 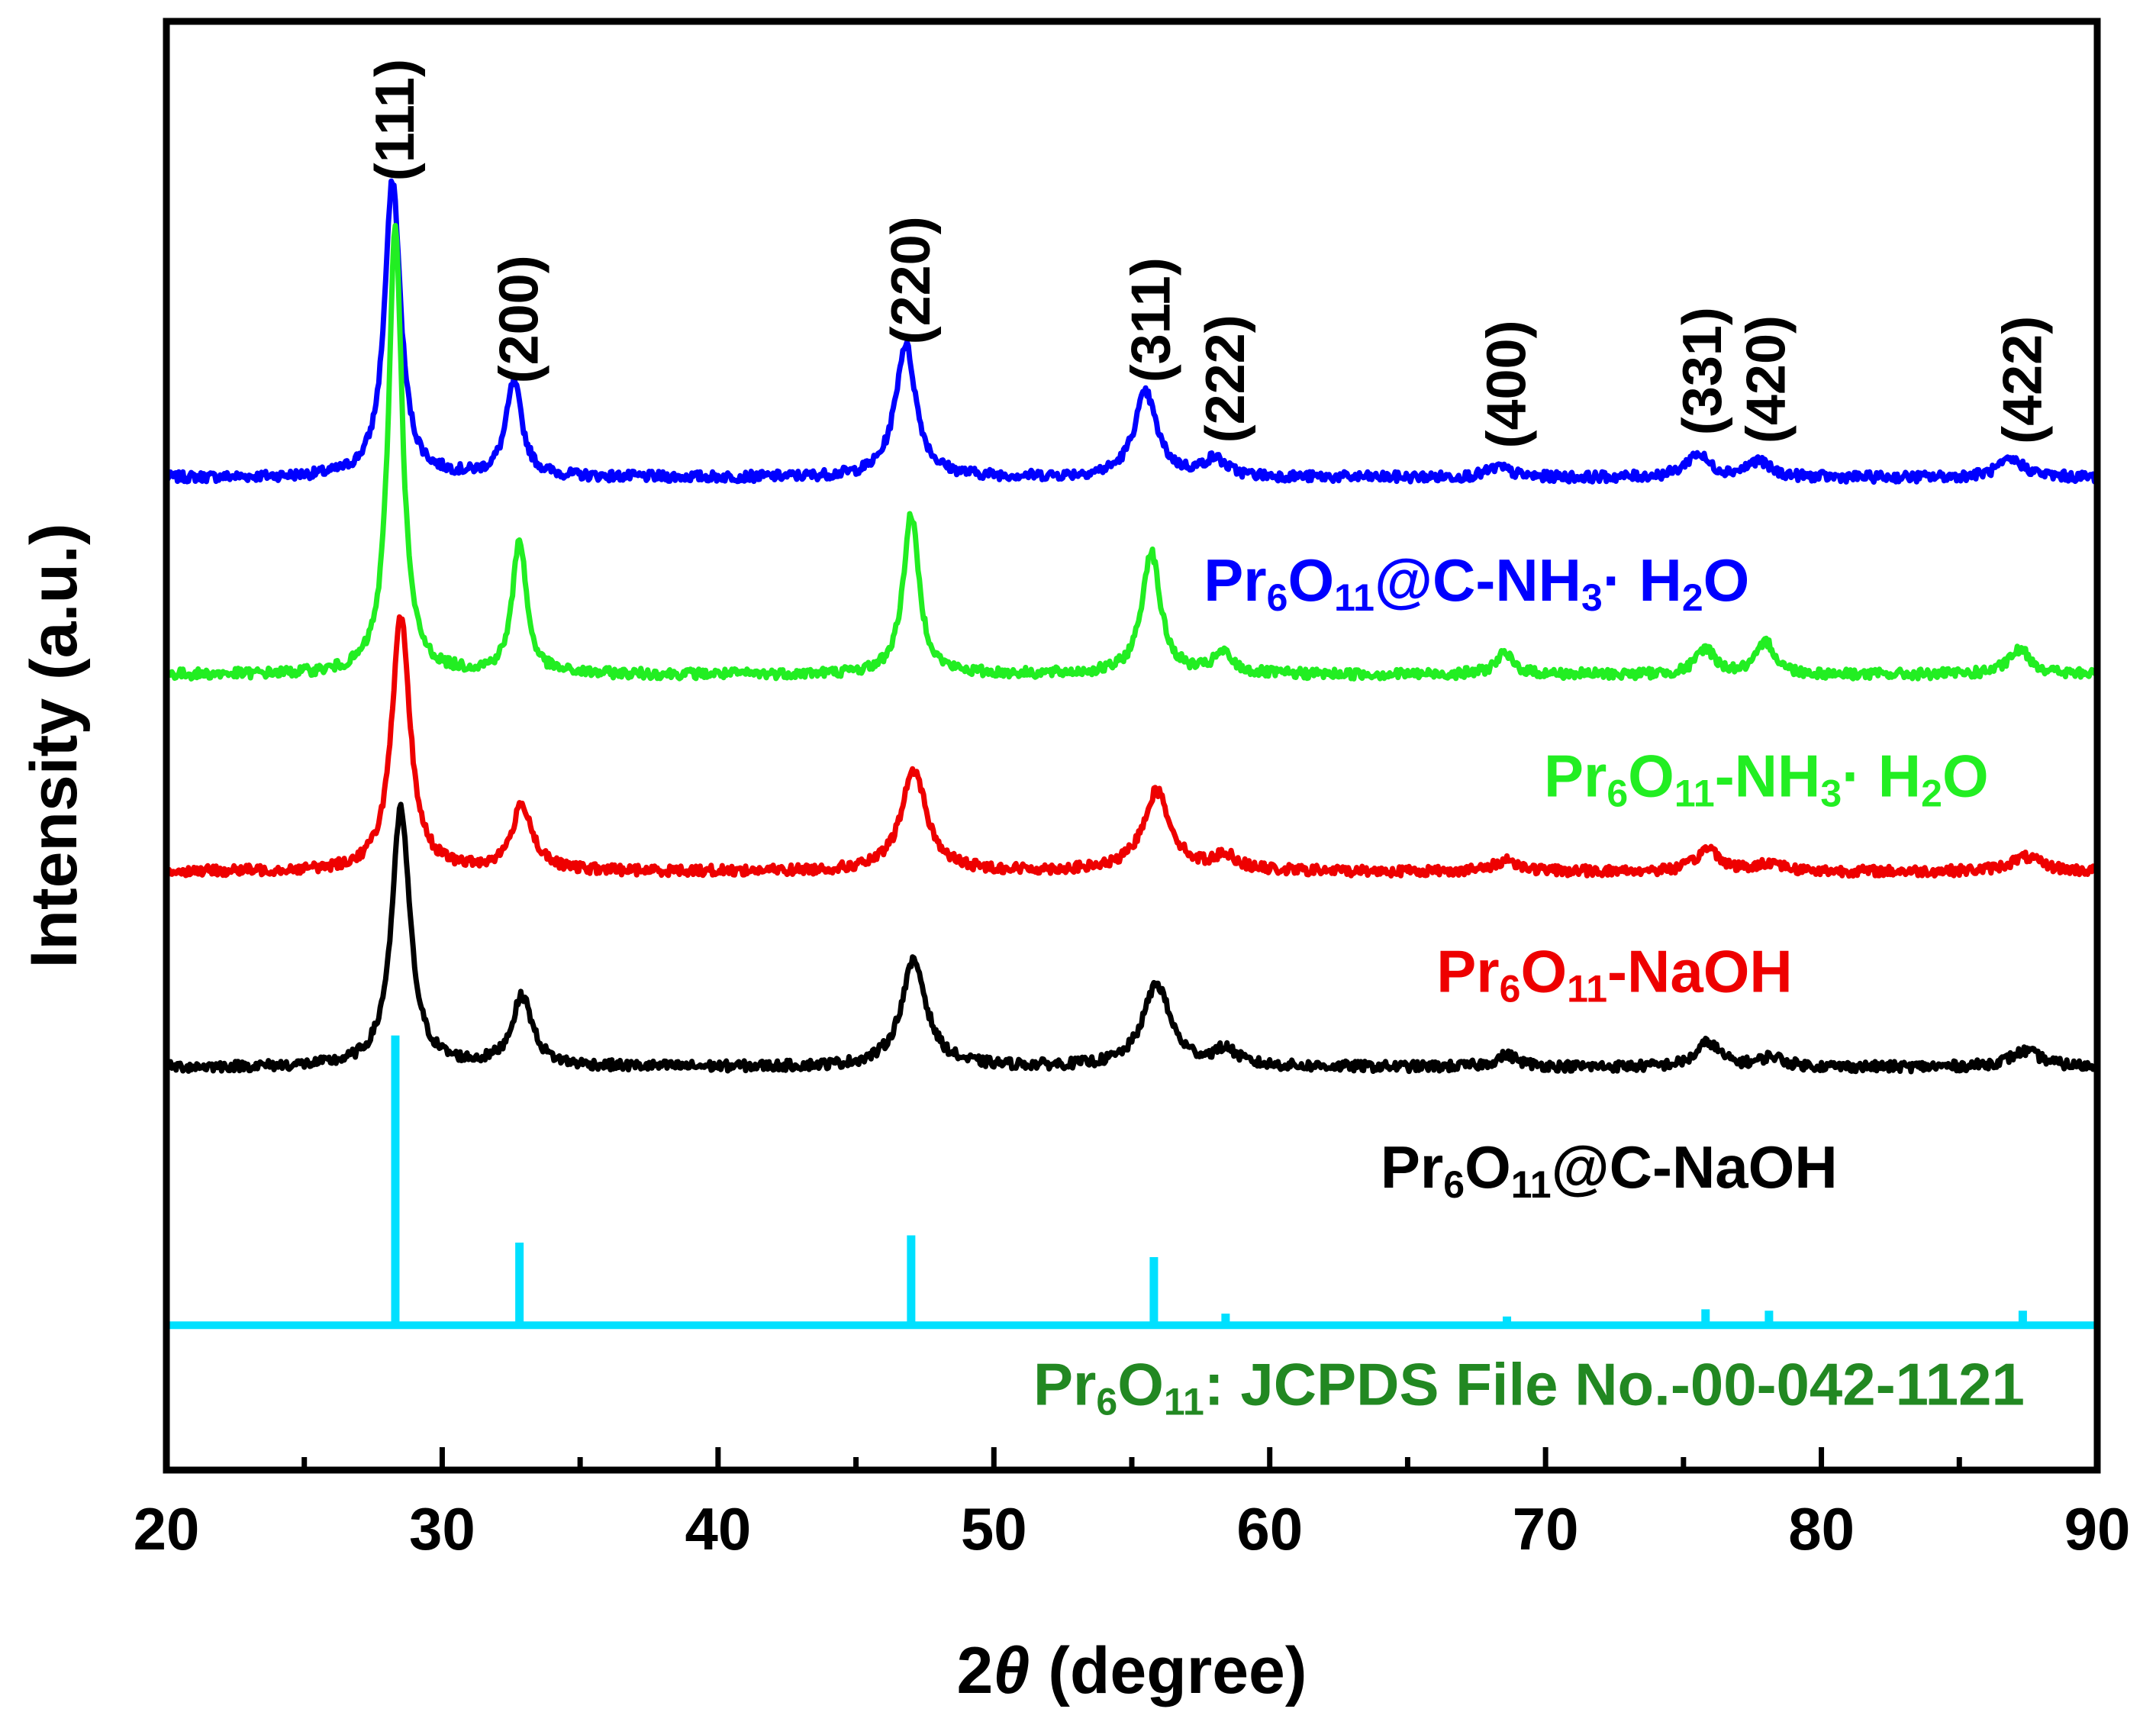 I want to click on peak-label: (400), so click(x=1507, y=384).